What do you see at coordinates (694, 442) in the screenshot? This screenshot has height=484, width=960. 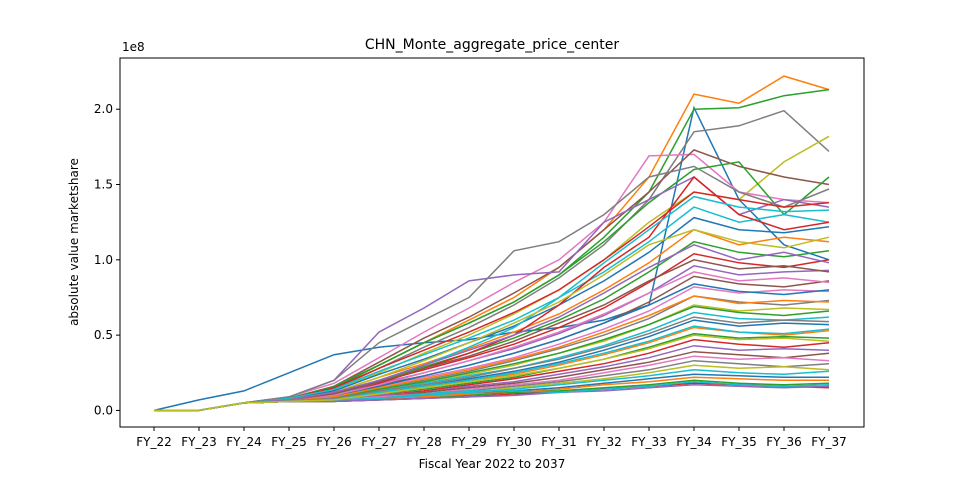 I see `x-tick-label: FY_34` at bounding box center [694, 442].